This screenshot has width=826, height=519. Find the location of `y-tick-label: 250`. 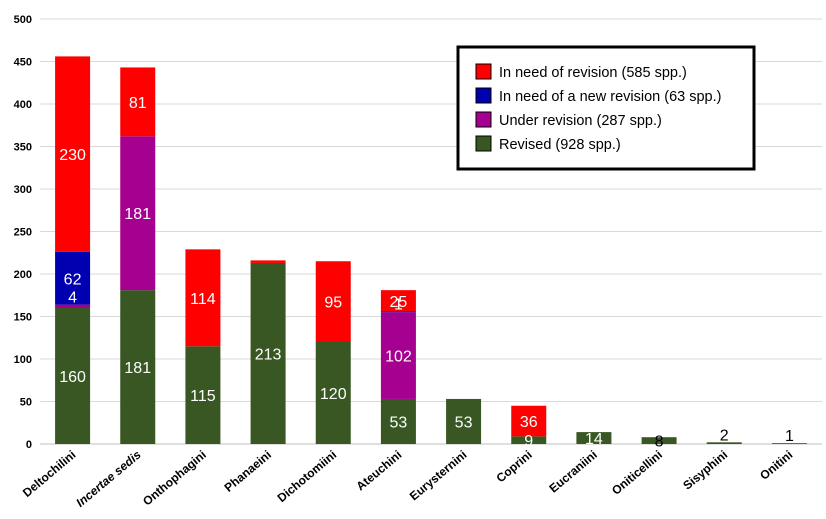

y-tick-label: 250 is located at coordinates (23, 233).